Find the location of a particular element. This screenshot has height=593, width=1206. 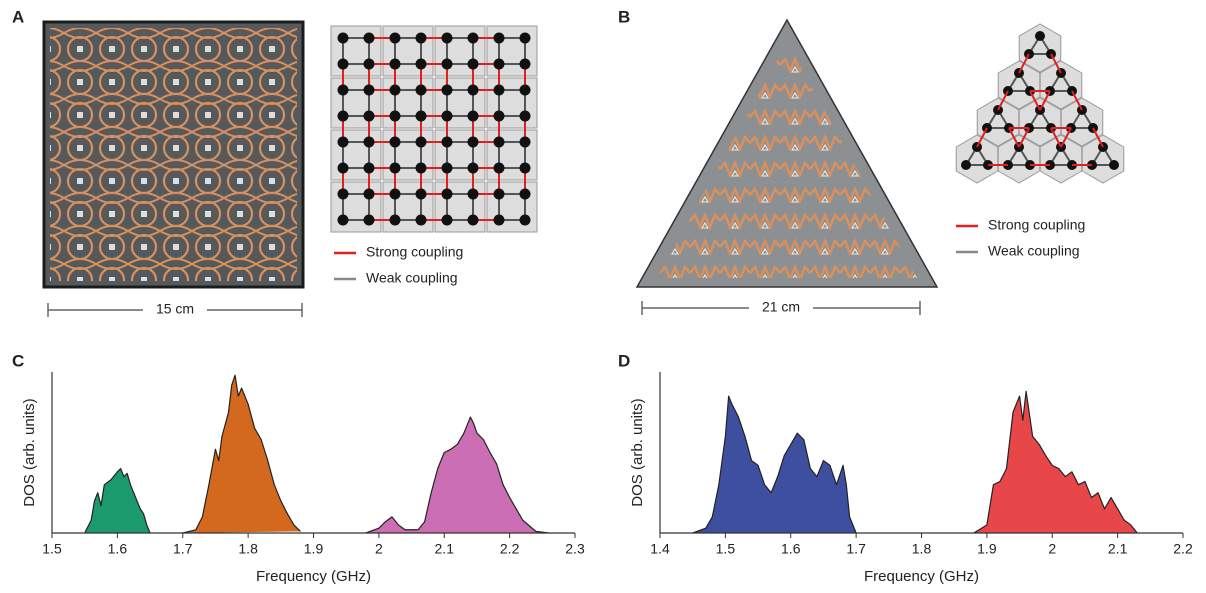

panel-letter: D is located at coordinates (624, 360).